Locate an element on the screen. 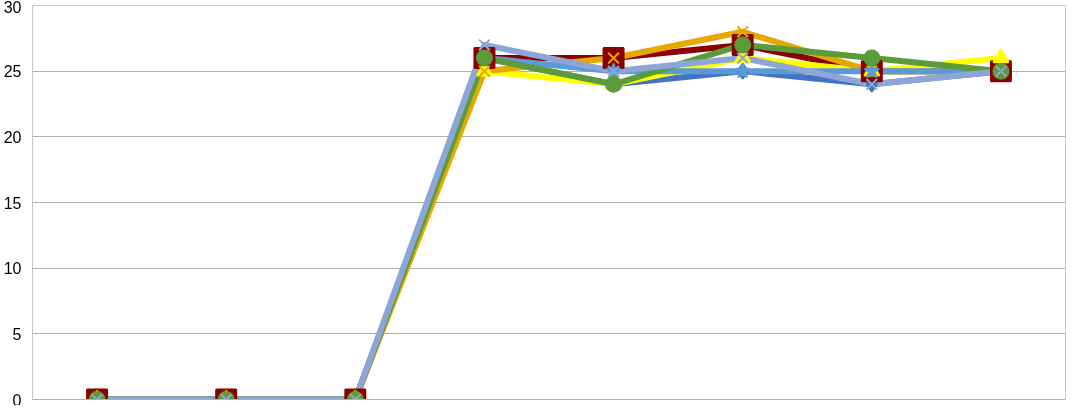  y-tick-label: 25 is located at coordinates (12, 72).